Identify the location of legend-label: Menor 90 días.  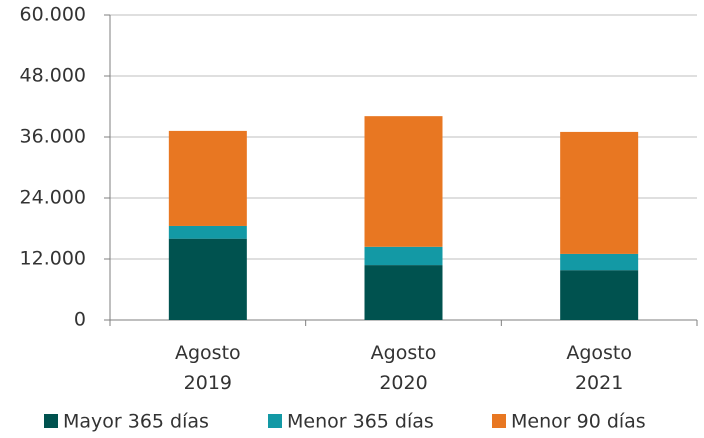
(578, 422).